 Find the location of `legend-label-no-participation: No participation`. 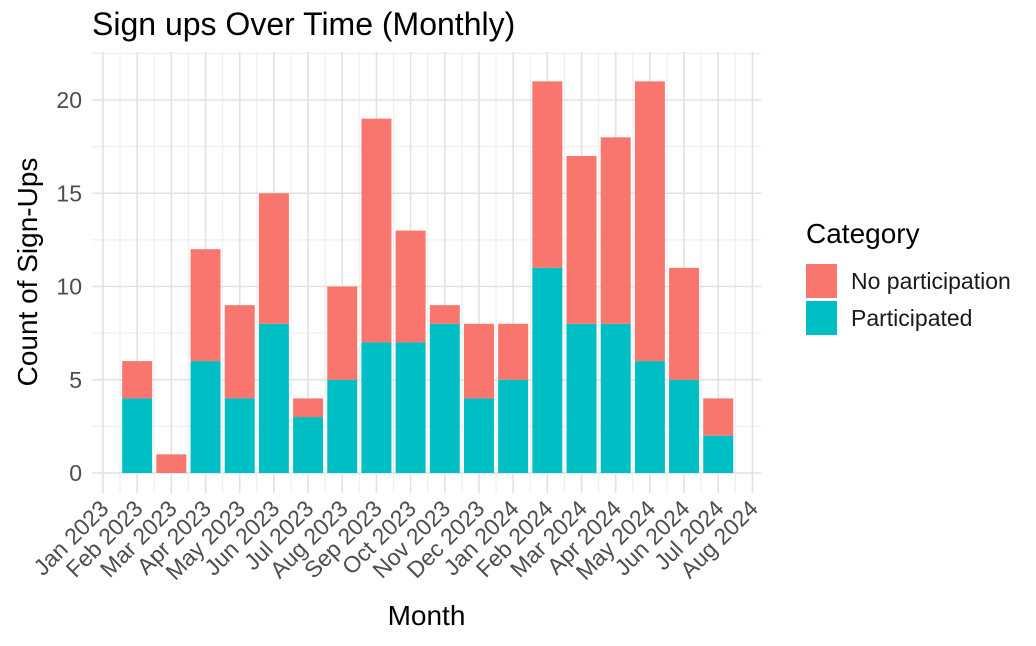

legend-label-no-participation: No participation is located at coordinates (931, 280).